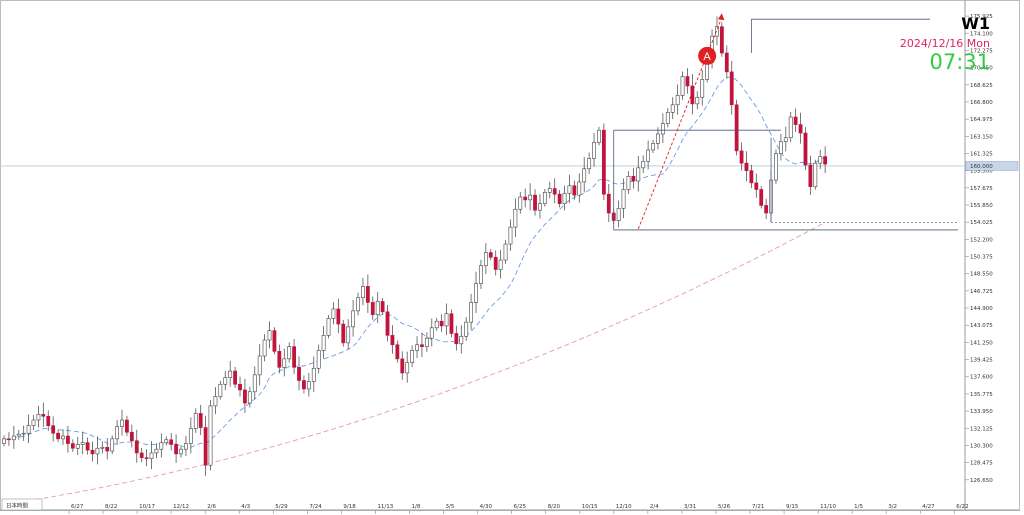 This screenshot has width=1024, height=515. What do you see at coordinates (981, 206) in the screenshot?
I see `y-tick-label: 155.850` at bounding box center [981, 206].